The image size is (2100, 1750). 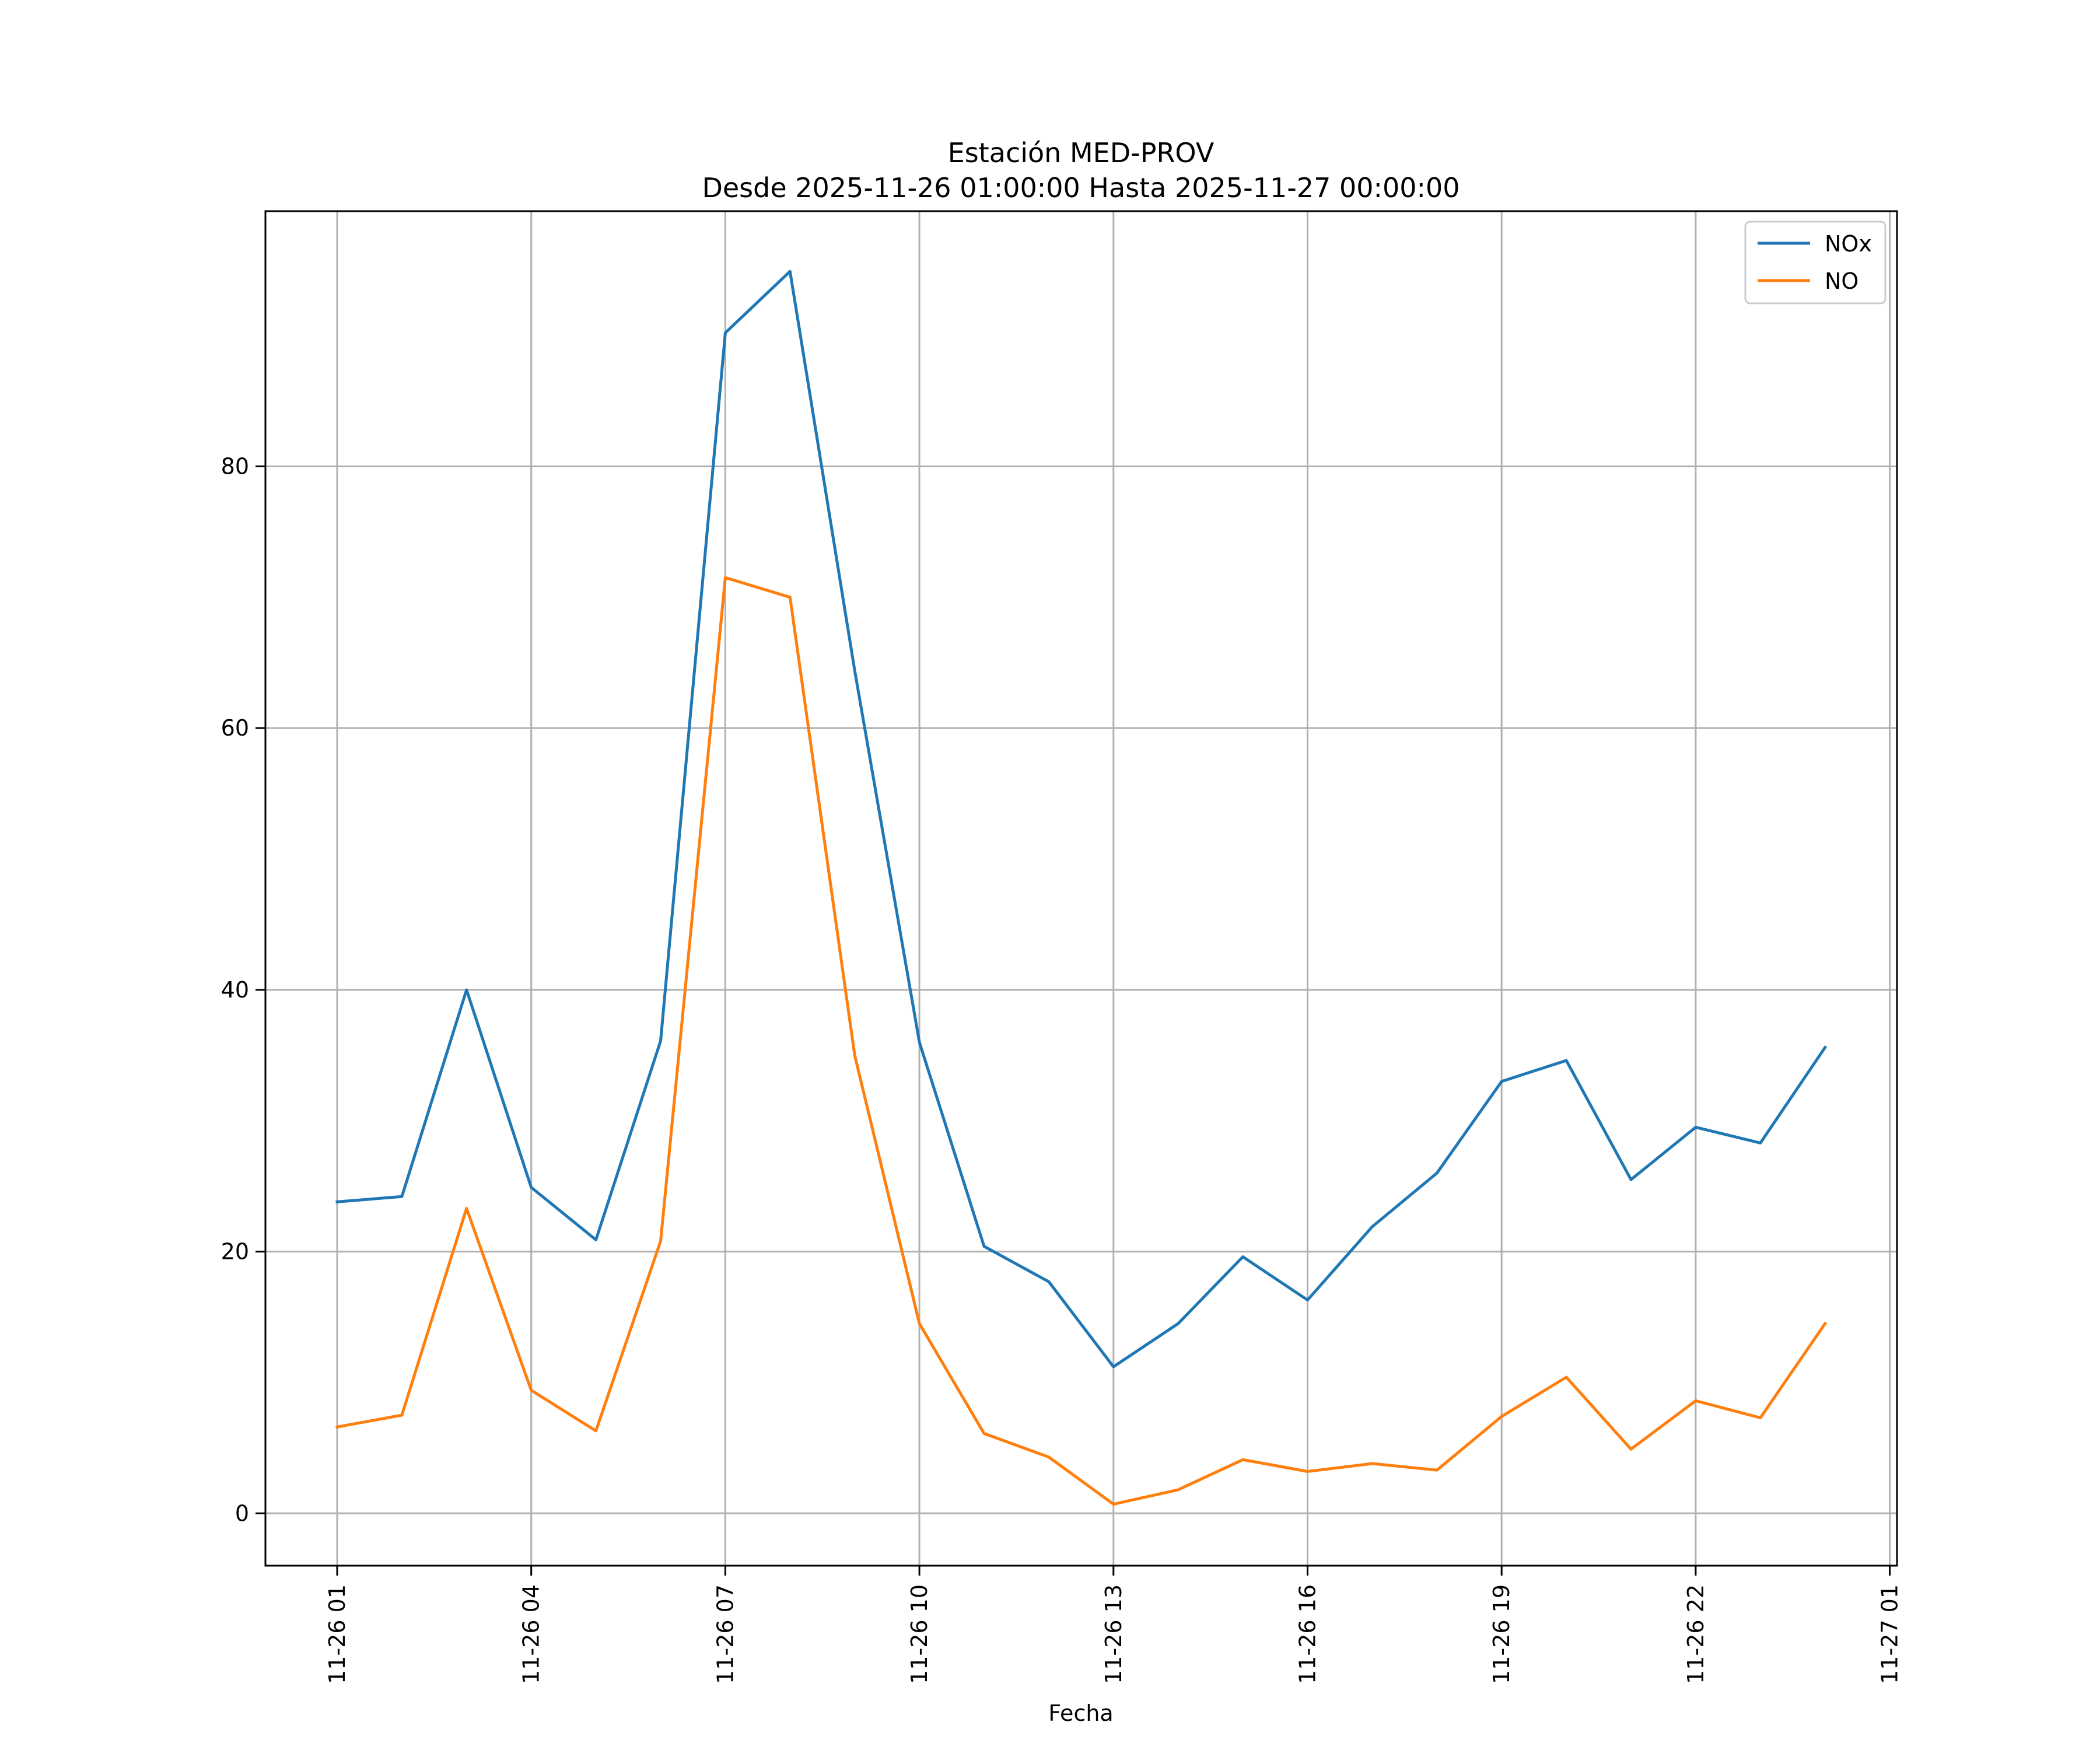 What do you see at coordinates (919, 1634) in the screenshot?
I see `x-tick-label: 11-26 10` at bounding box center [919, 1634].